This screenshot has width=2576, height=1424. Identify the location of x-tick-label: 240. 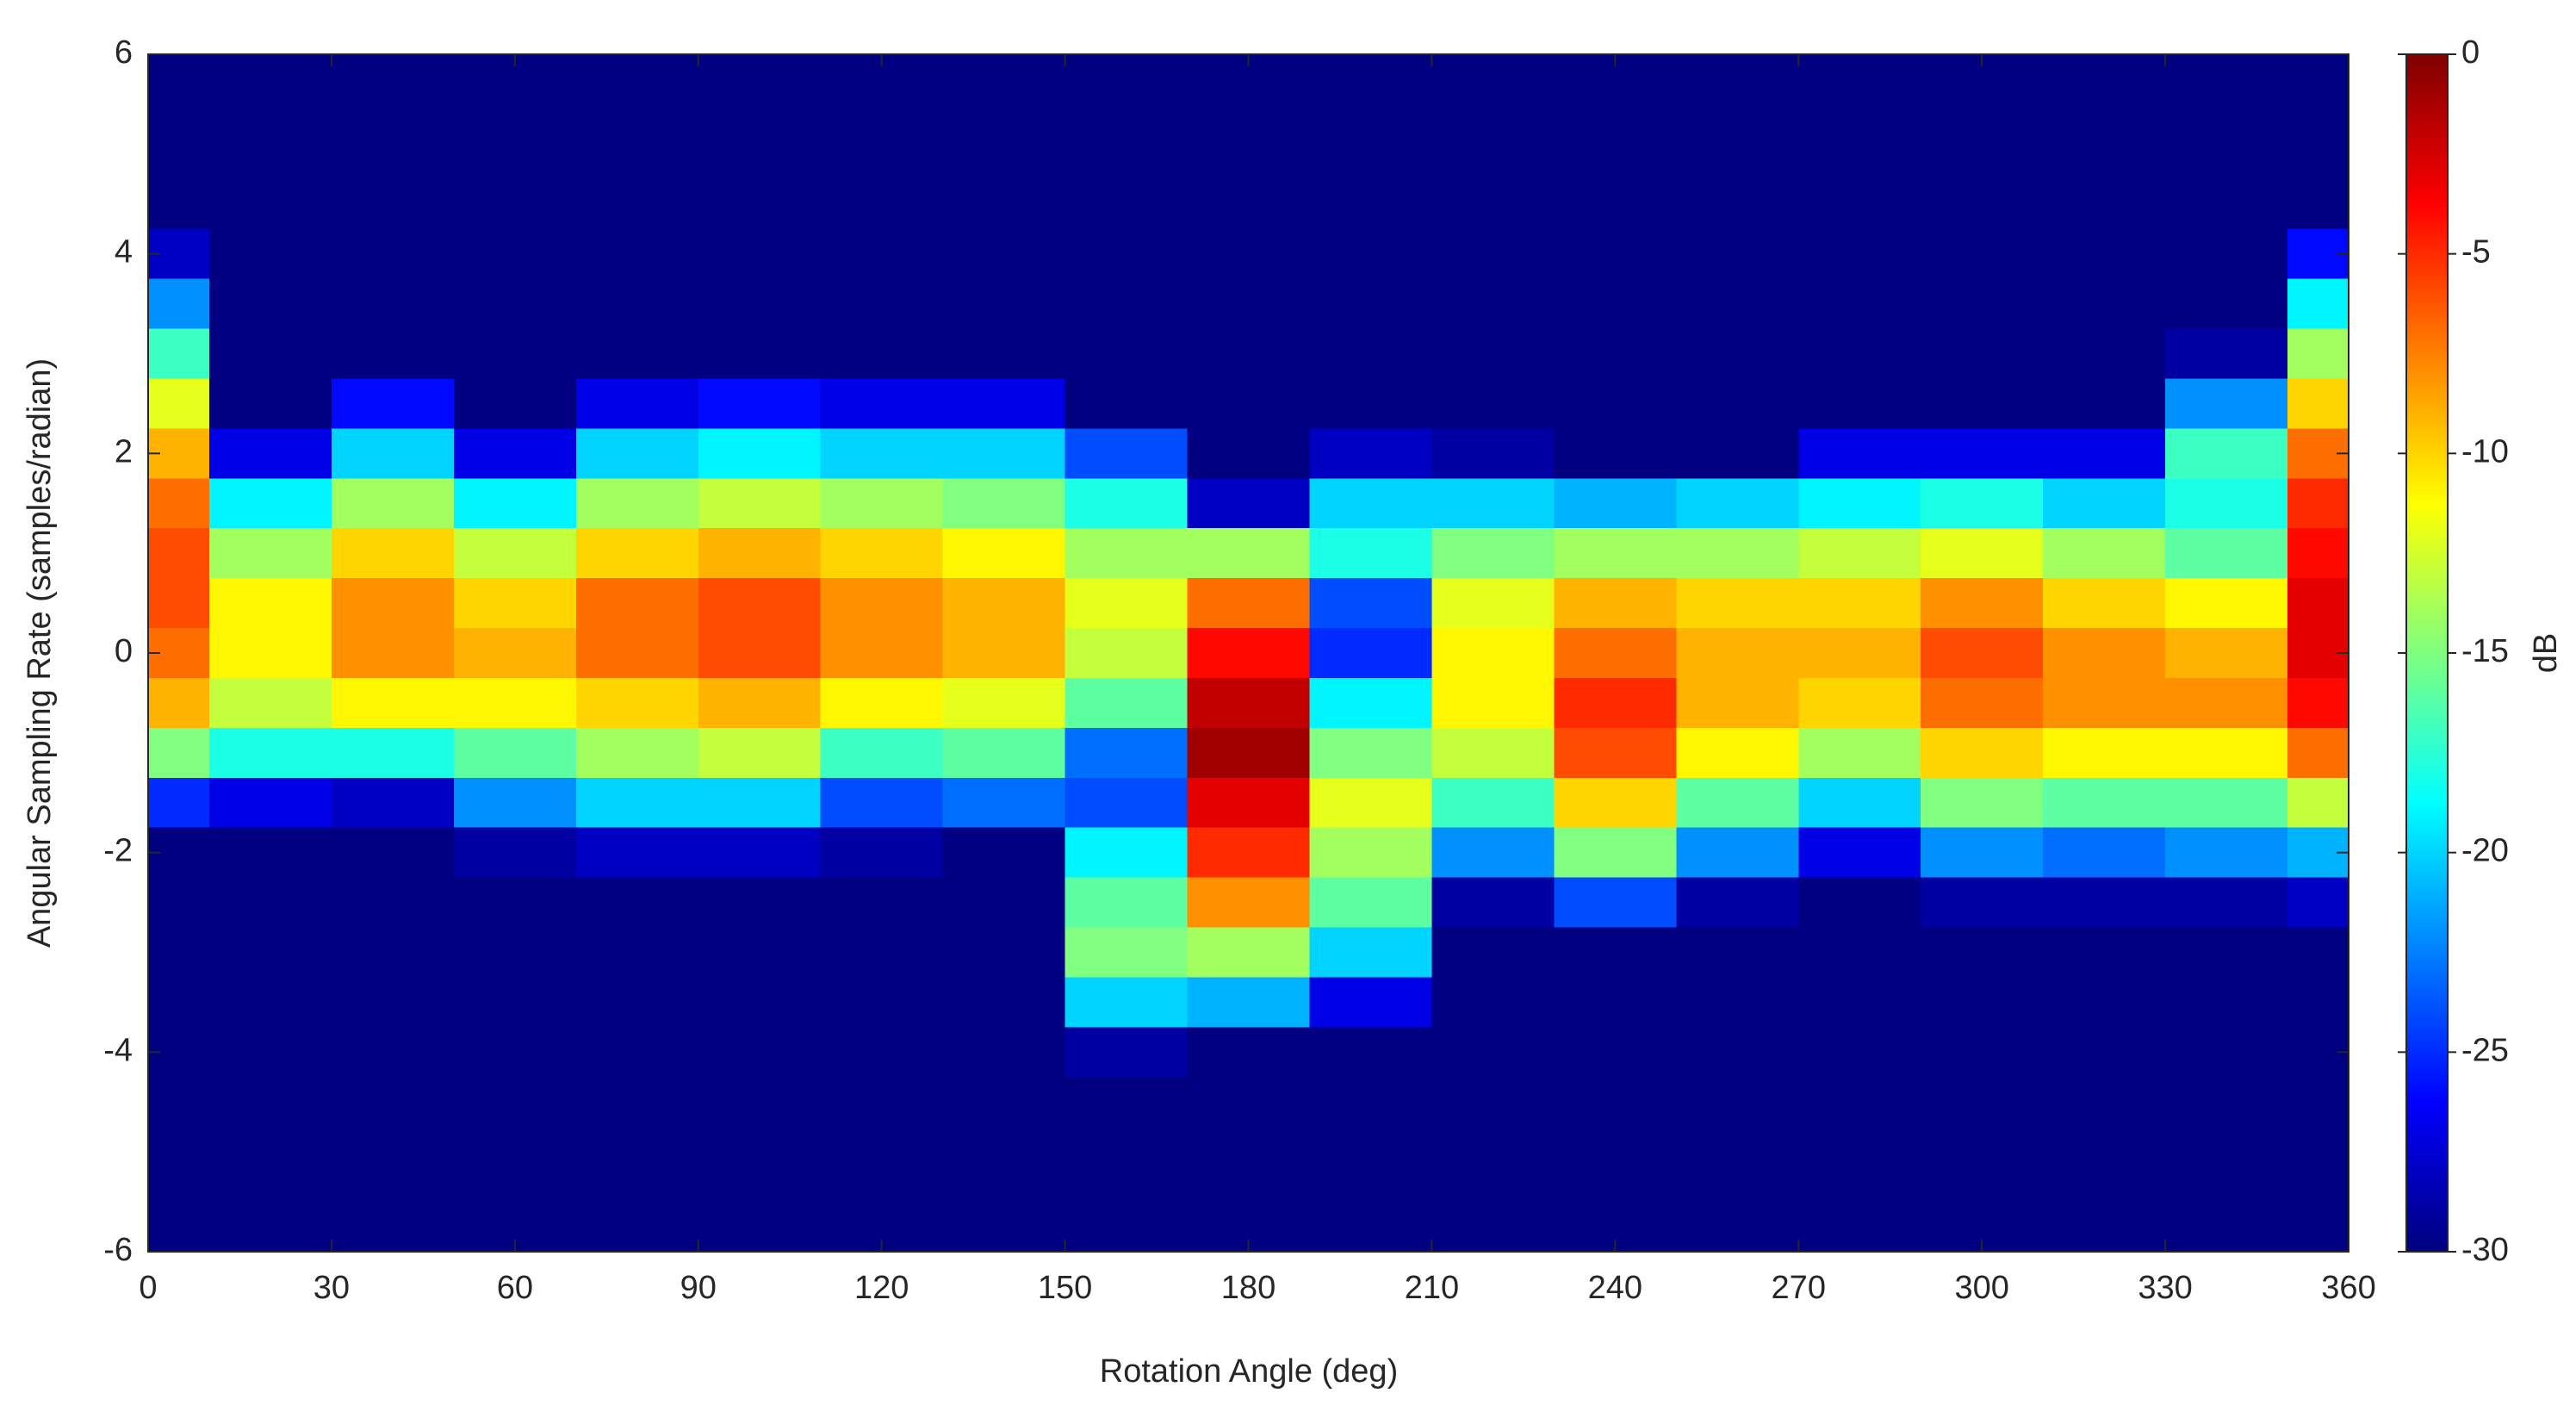
(1615, 1288).